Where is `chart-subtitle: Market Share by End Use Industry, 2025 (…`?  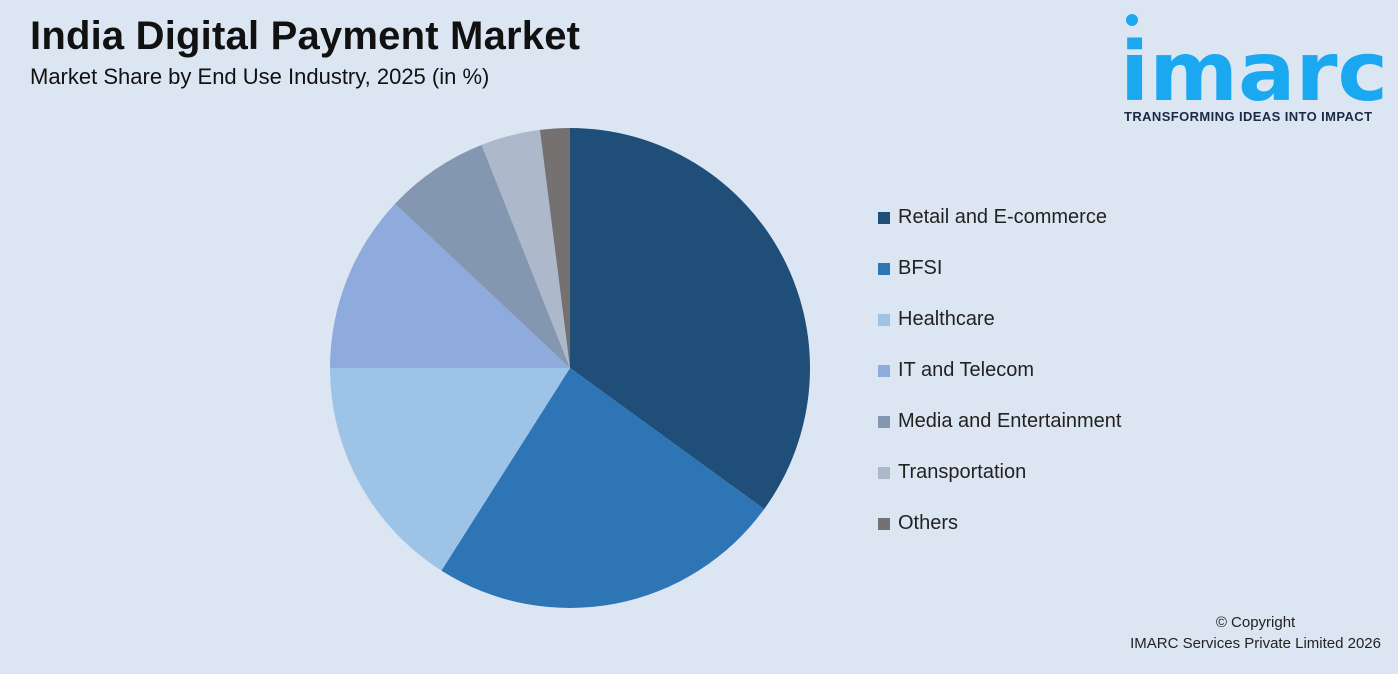 chart-subtitle: Market Share by End Use Industry, 2025 (… is located at coordinates (260, 76).